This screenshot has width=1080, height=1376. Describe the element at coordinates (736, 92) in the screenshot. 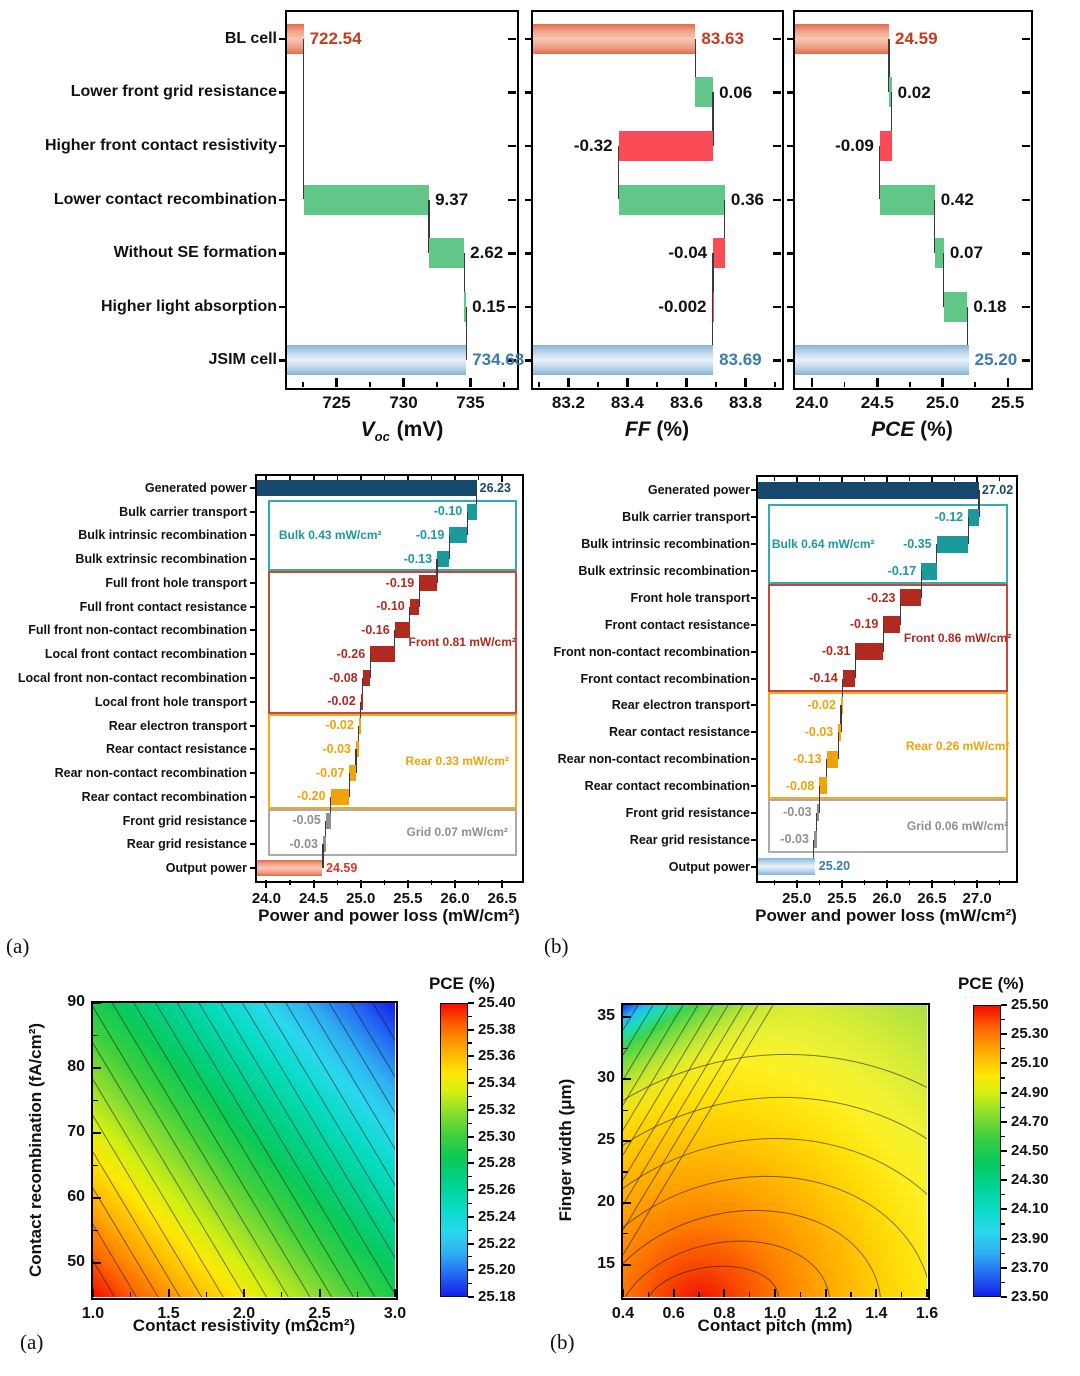

I see `value-label: 0.06` at that location.